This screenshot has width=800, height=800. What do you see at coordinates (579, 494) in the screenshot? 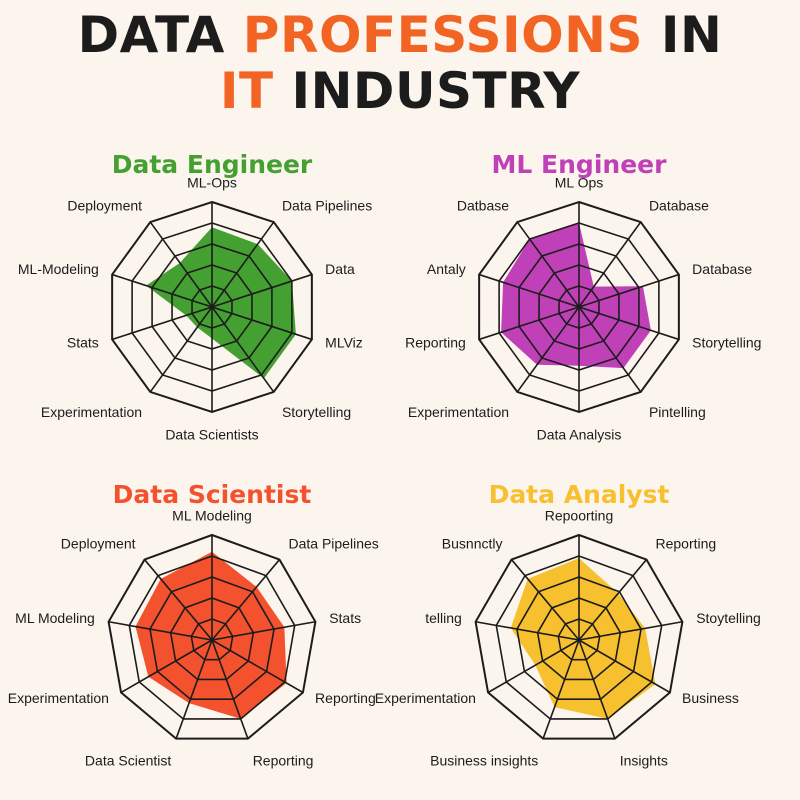
I see `chart-title: Data Analyst` at bounding box center [579, 494].